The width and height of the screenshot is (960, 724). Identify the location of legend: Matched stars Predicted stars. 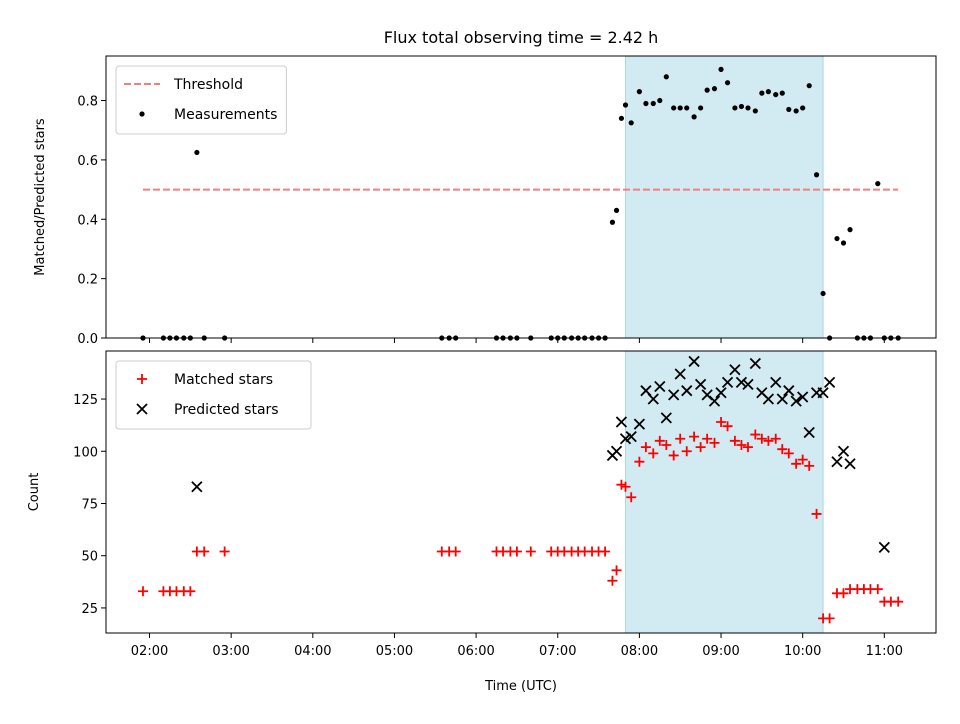
(213, 395).